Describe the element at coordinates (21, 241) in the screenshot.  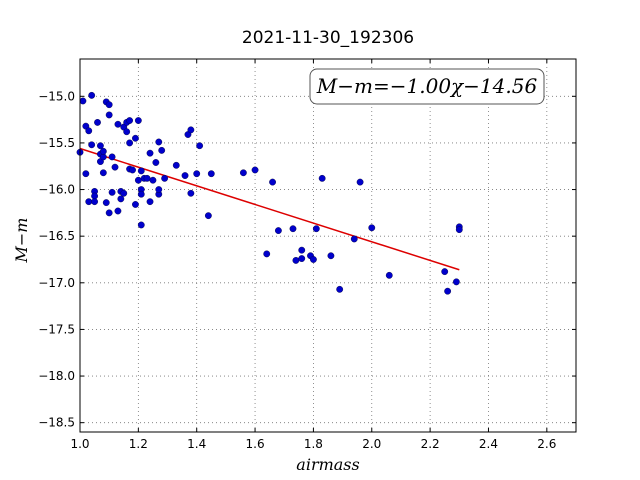
I see `y-axis-label: M−m` at that location.